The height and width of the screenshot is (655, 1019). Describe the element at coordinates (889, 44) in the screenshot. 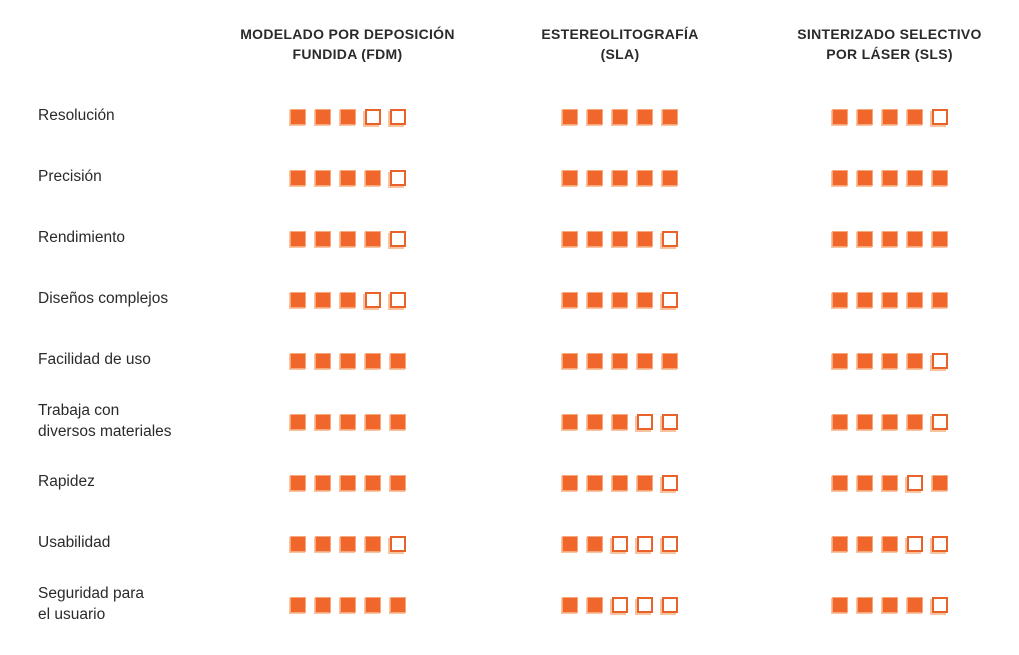

I see `column-header-sls: SINTERIZADO SELECTIVO POR LÁSER (SLS)` at that location.